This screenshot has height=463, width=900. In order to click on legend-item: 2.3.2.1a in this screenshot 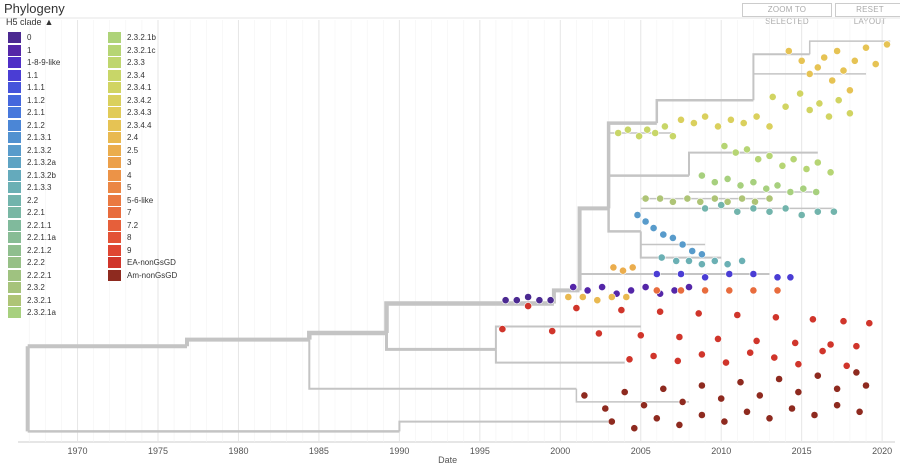, I will do `click(32, 312)`.